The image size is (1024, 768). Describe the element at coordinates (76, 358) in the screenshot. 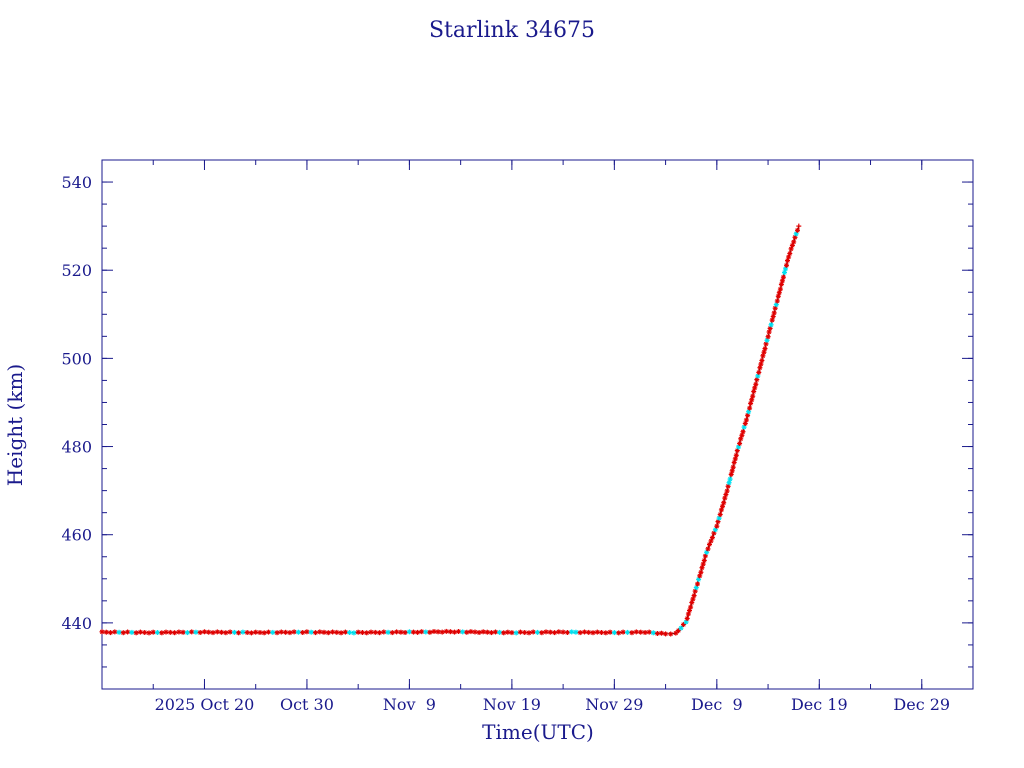

I see `y-tick-label: 500` at that location.